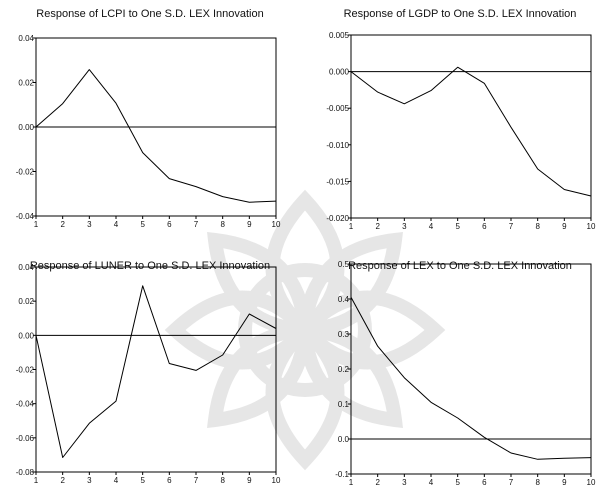 The image size is (610, 494). What do you see at coordinates (25, 438) in the screenshot?
I see `y-tick-label: -0.06` at bounding box center [25, 438].